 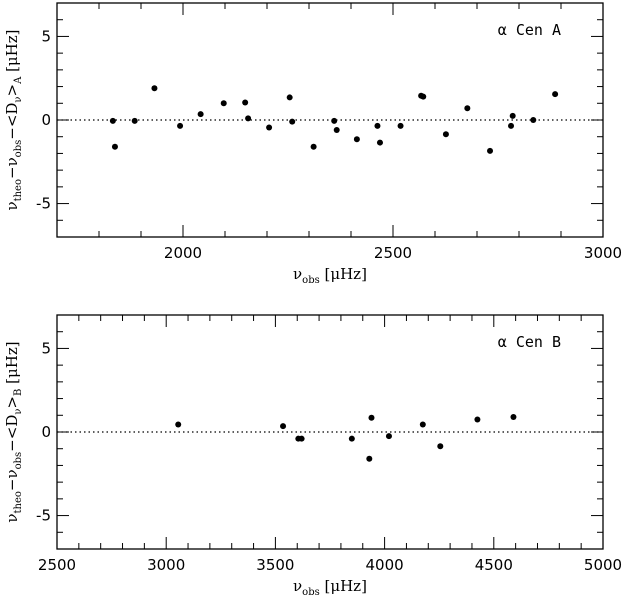 What do you see at coordinates (13, 431) in the screenshot?
I see `y-axis-label: νtheo−νobs−<Dν>B [μHz]` at bounding box center [13, 431].